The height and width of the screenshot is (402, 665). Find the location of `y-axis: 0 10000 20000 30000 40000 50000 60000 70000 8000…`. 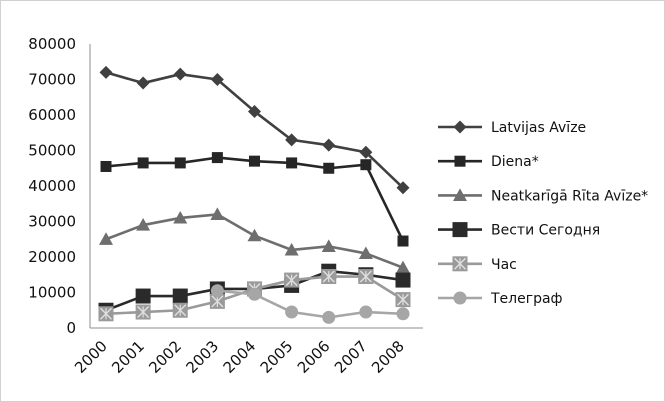

y-axis: 0 10000 20000 30000 40000 50000 60000 70000 8000… is located at coordinates (59, 186).